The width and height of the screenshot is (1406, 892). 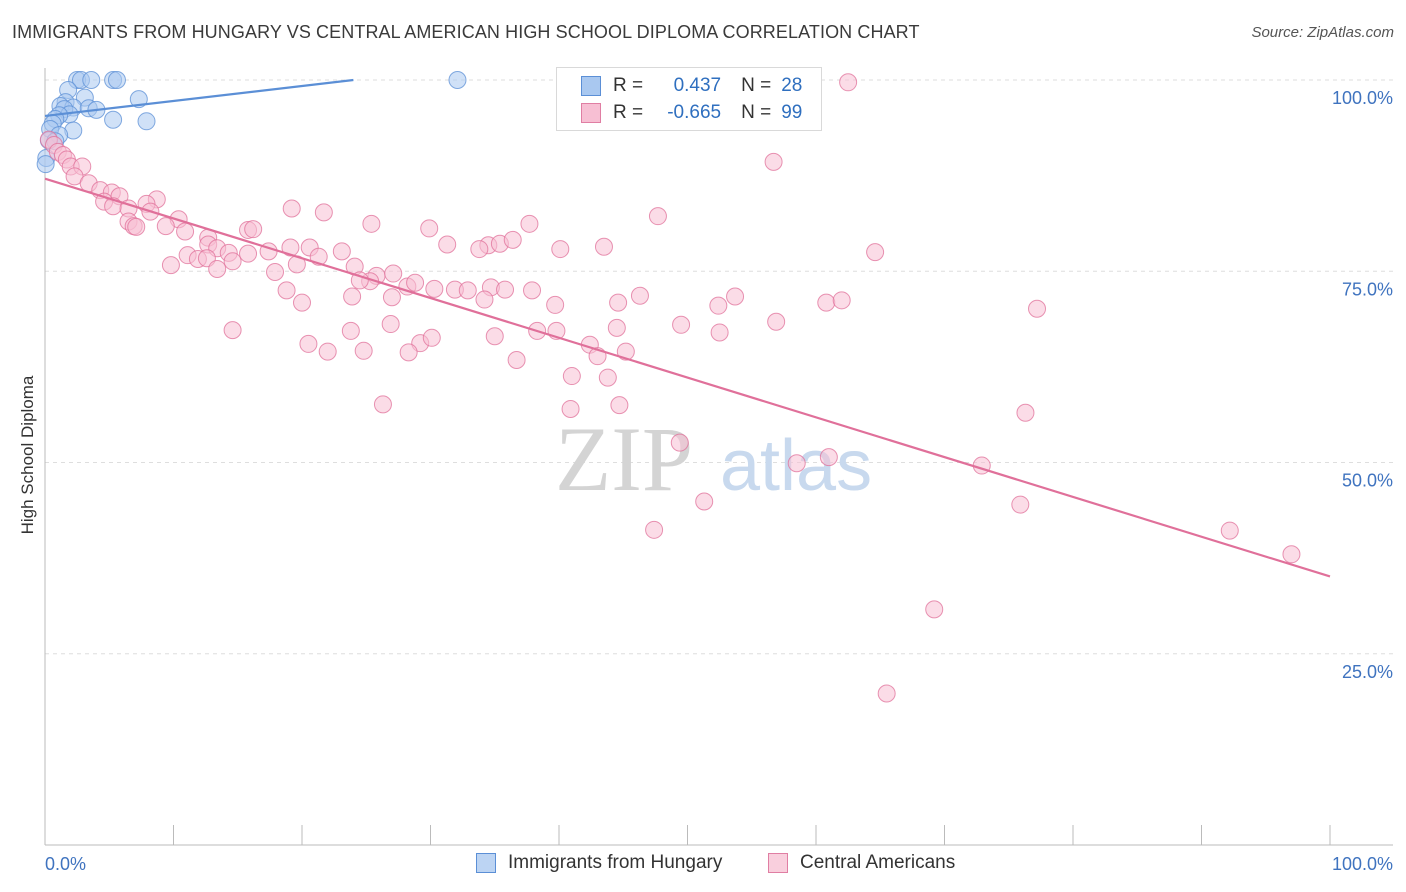 I want to click on legend-label: Immigrants from Hungary, so click(x=615, y=862).